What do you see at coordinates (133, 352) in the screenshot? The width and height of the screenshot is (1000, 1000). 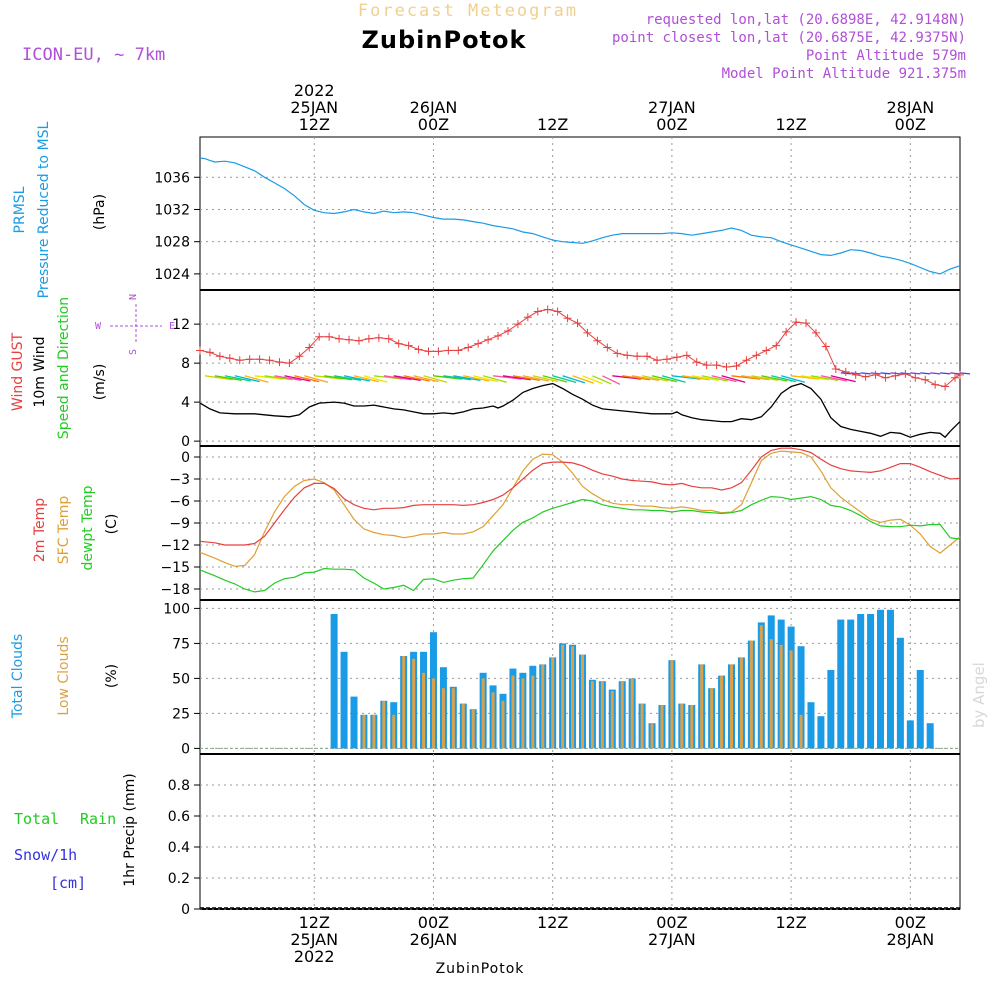 I see `compass-s: S` at bounding box center [133, 352].